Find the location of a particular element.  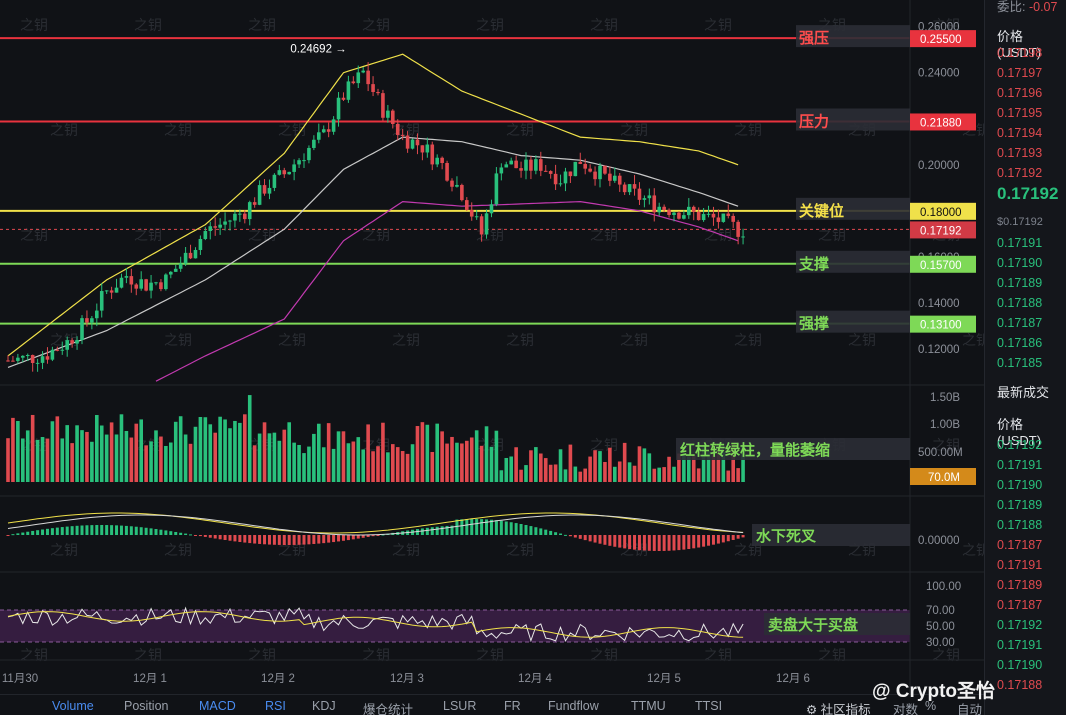

trade-price: 0.17187 is located at coordinates (1020, 545).